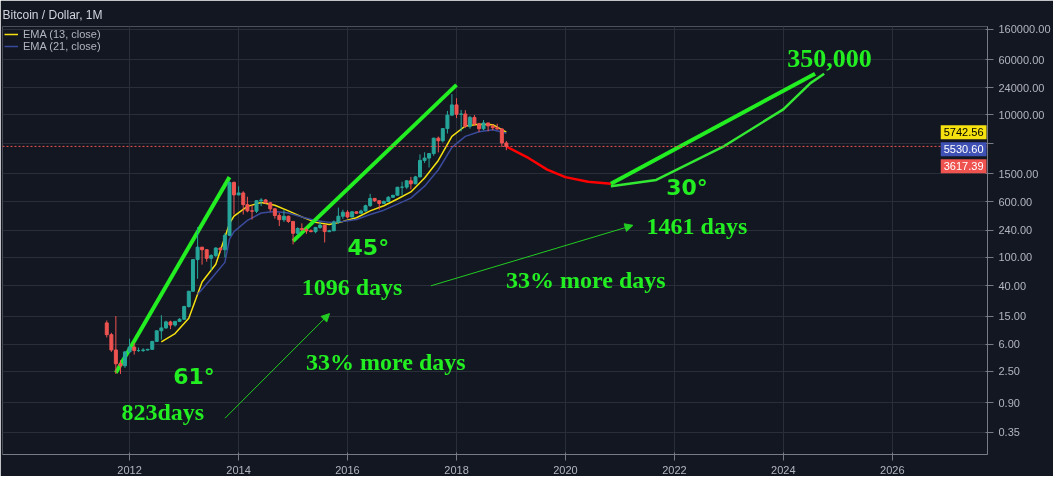 Image resolution: width=1061 pixels, height=481 pixels. What do you see at coordinates (963, 149) in the screenshot?
I see `annotation: 5530.60` at bounding box center [963, 149].